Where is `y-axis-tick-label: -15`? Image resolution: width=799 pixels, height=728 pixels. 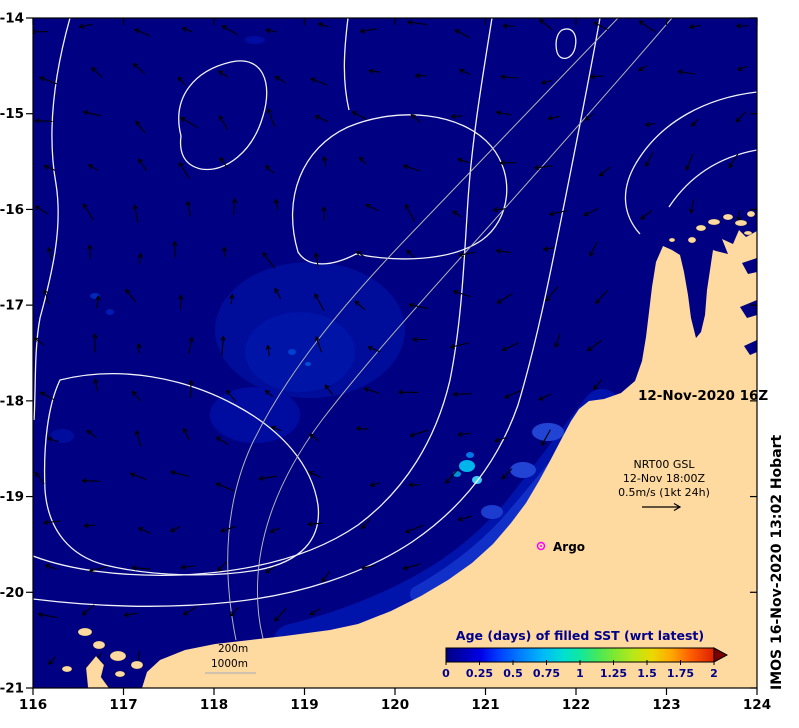 y-axis-tick-label: -15 is located at coordinates (12, 114).